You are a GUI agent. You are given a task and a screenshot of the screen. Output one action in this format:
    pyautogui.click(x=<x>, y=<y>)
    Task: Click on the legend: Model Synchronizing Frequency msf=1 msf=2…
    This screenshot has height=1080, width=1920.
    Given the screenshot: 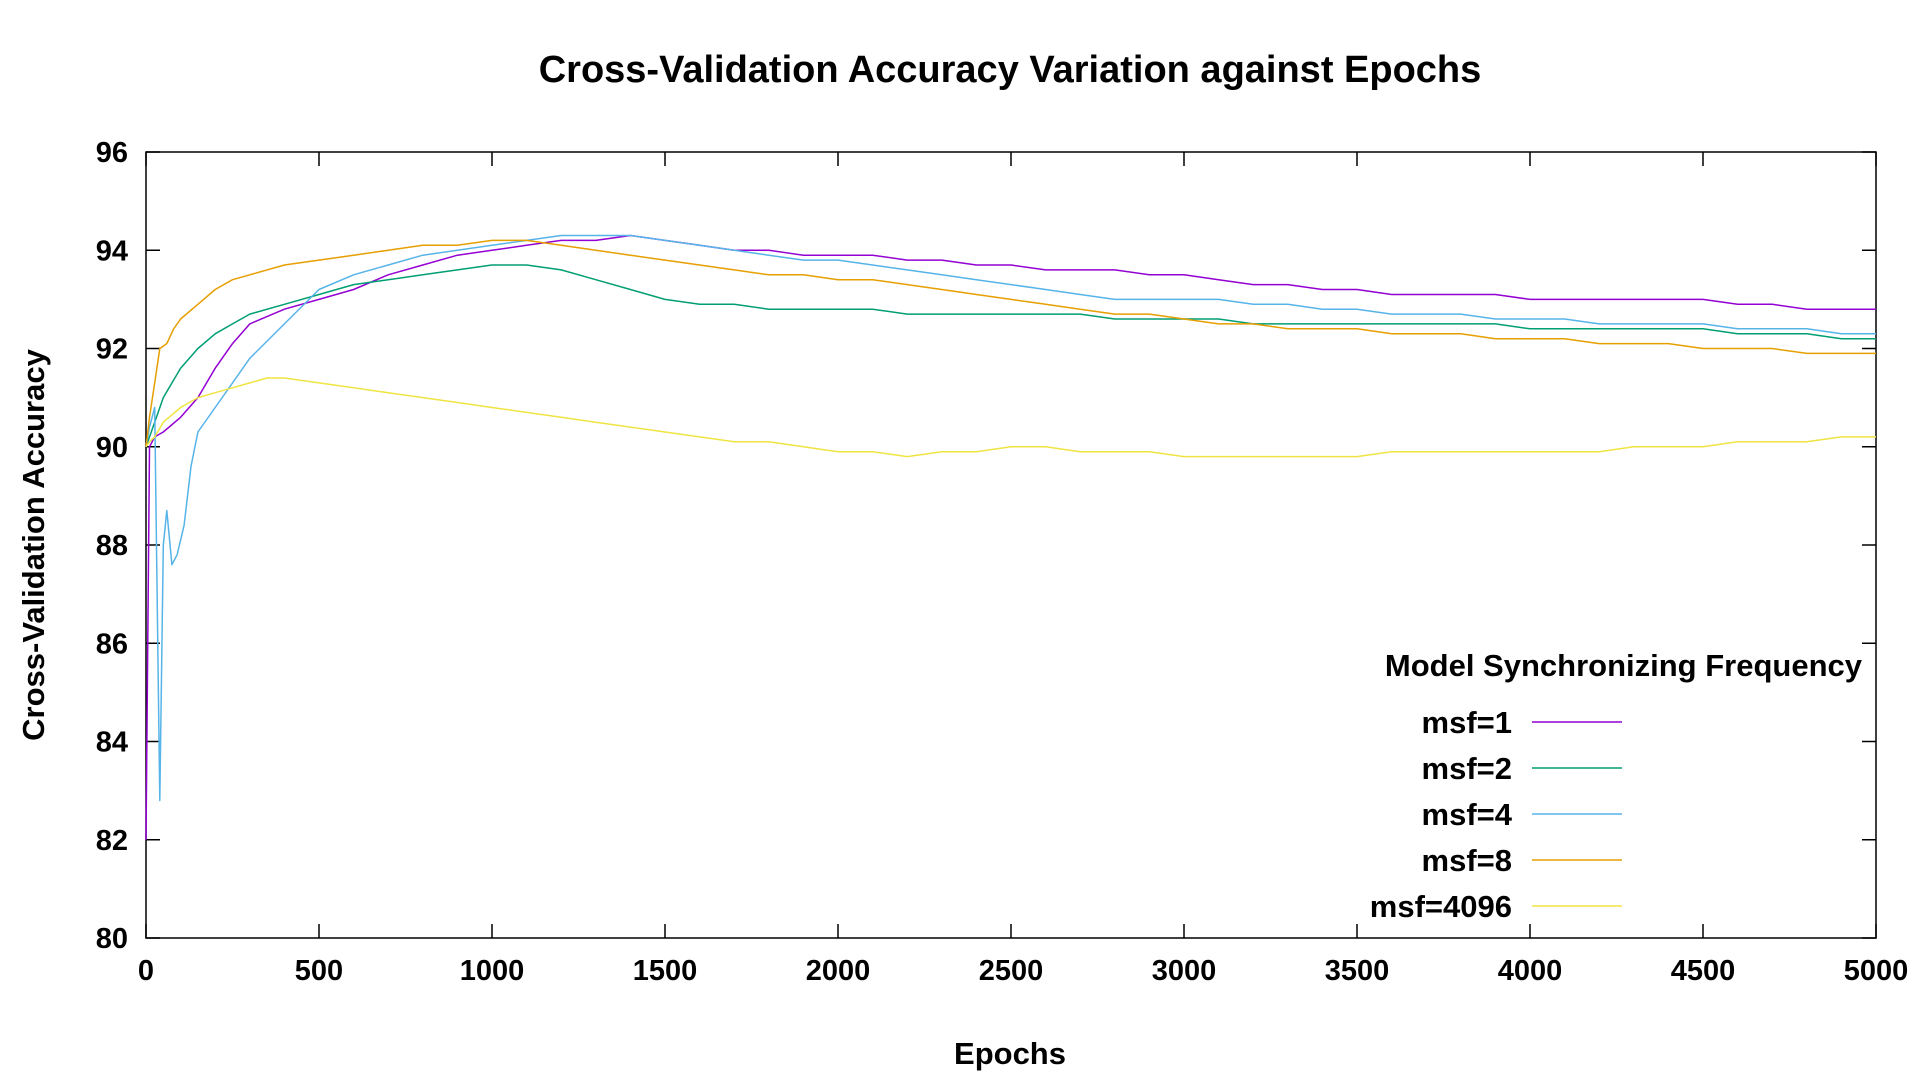 What is the action you would take?
    pyautogui.click(x=1616, y=786)
    